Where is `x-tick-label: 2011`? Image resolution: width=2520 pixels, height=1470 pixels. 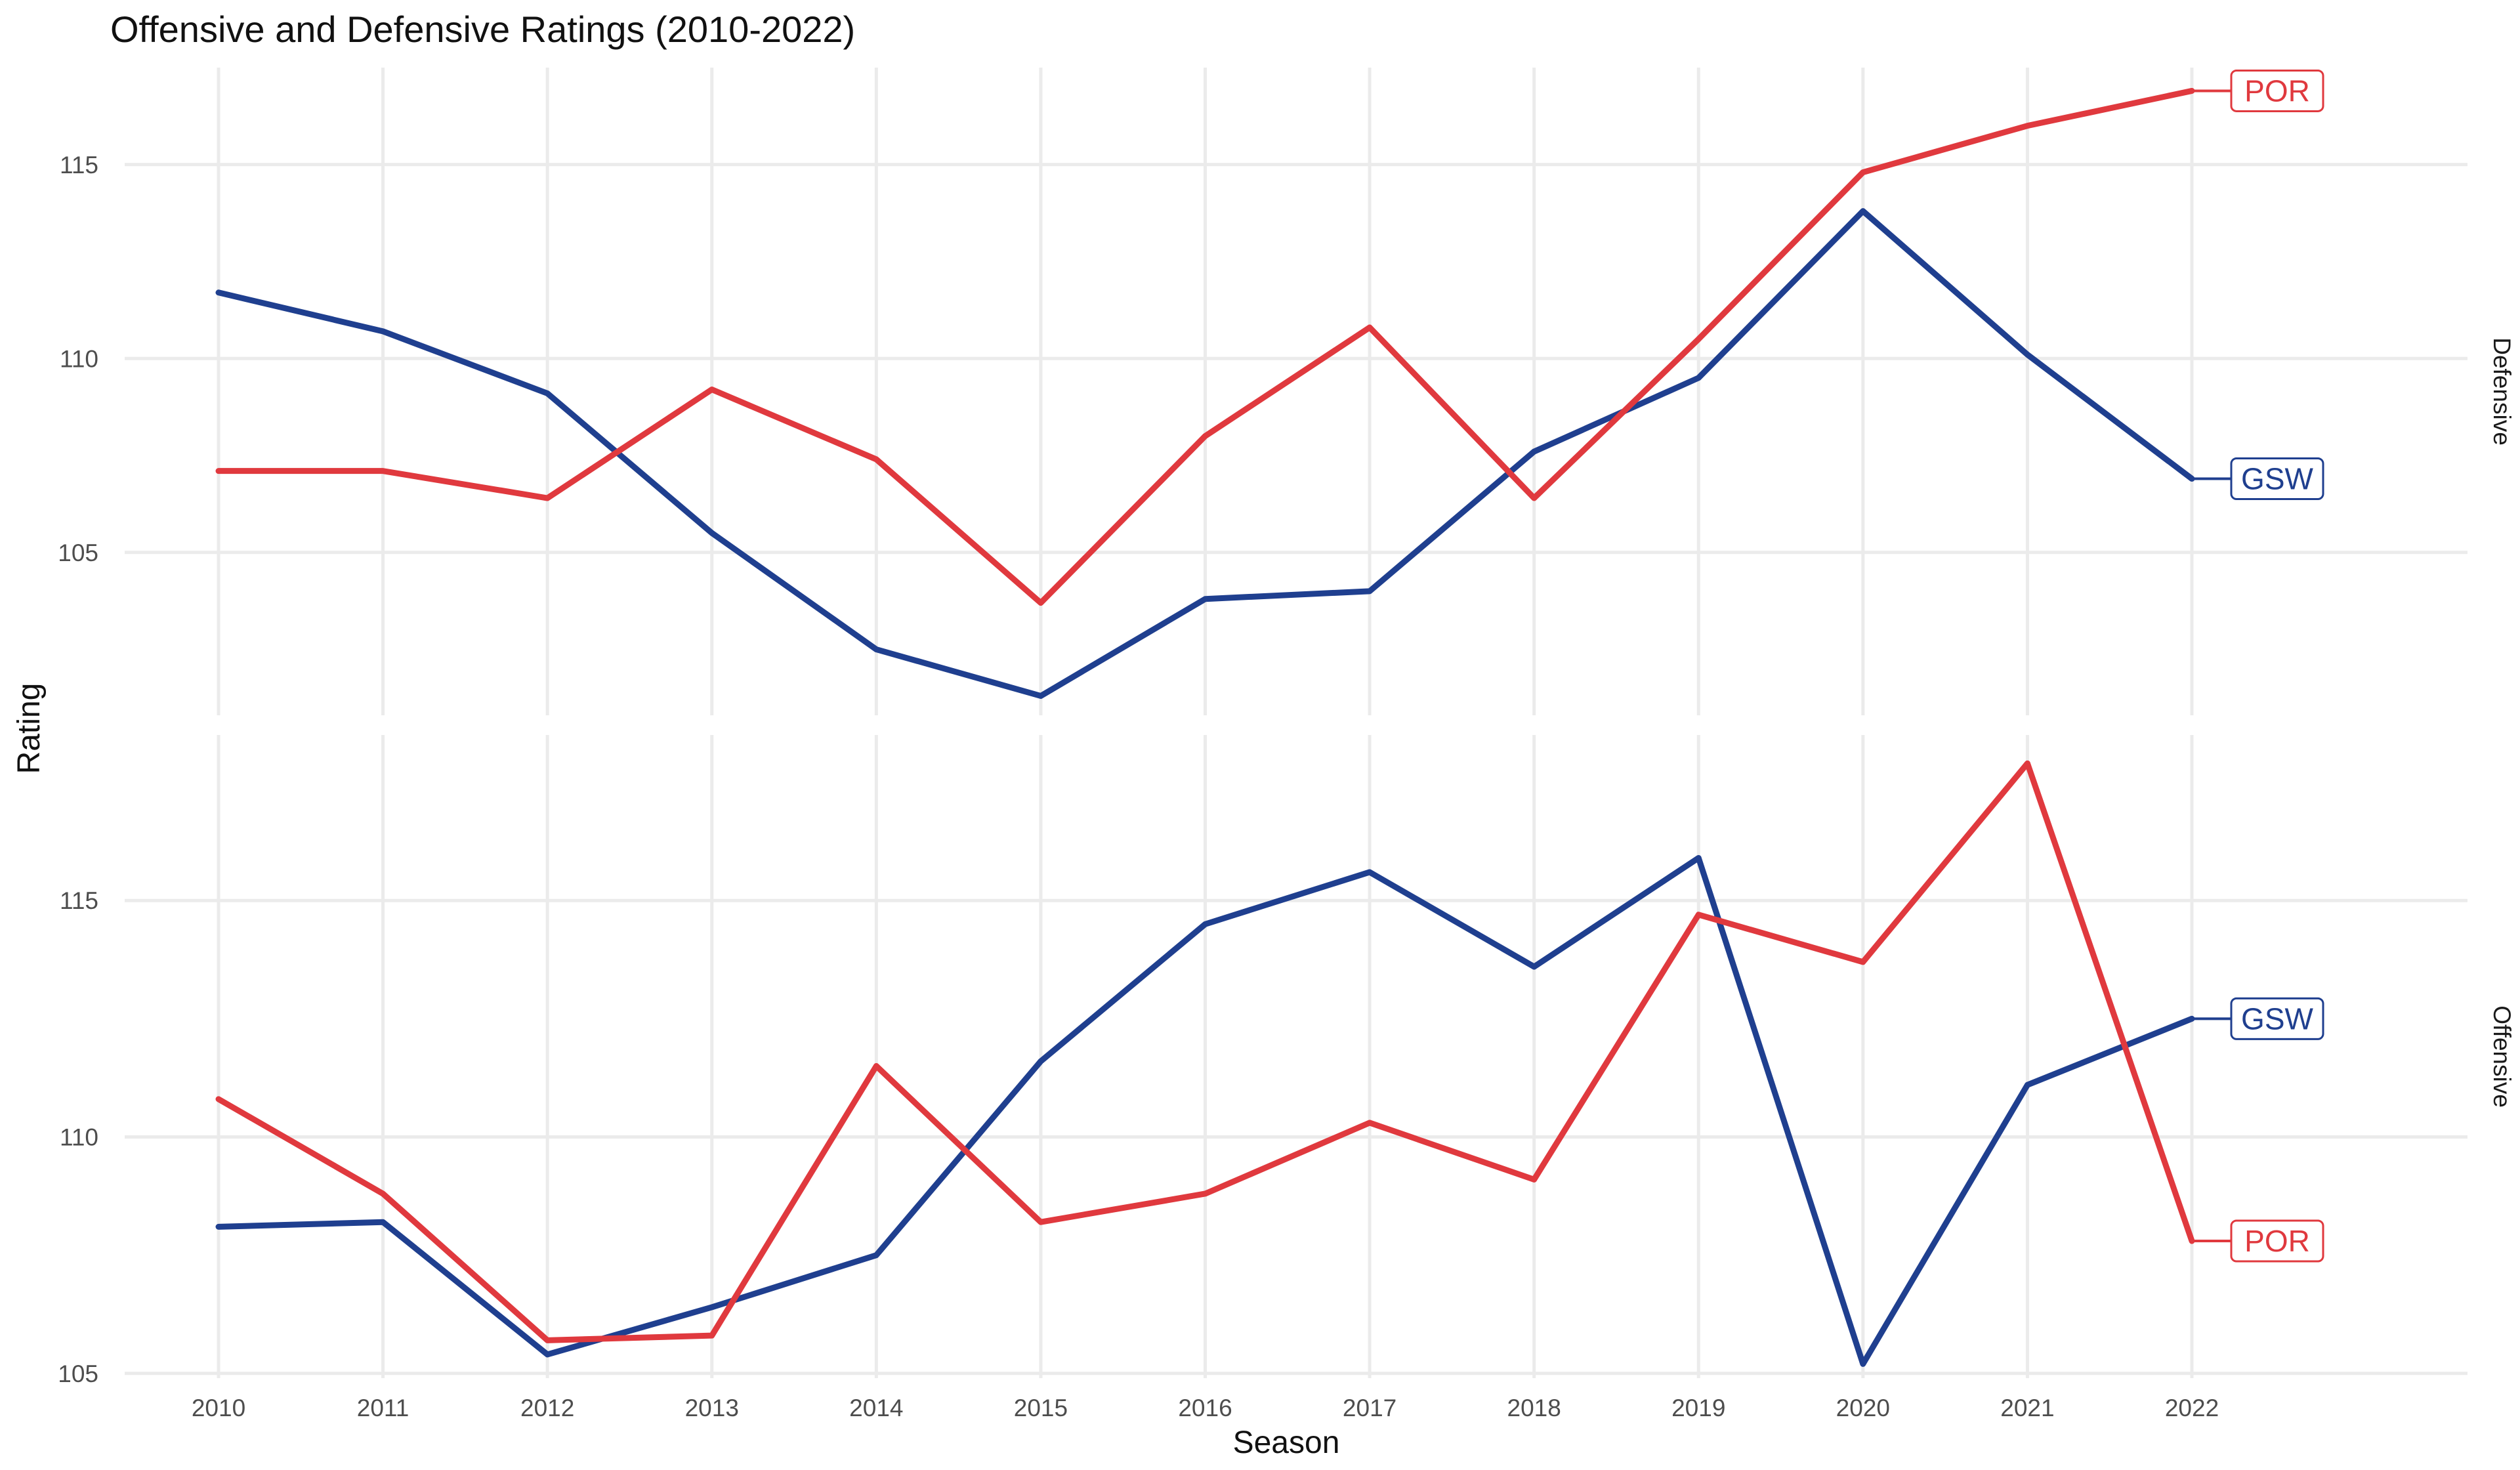
x-tick-label: 2011 is located at coordinates (383, 1408).